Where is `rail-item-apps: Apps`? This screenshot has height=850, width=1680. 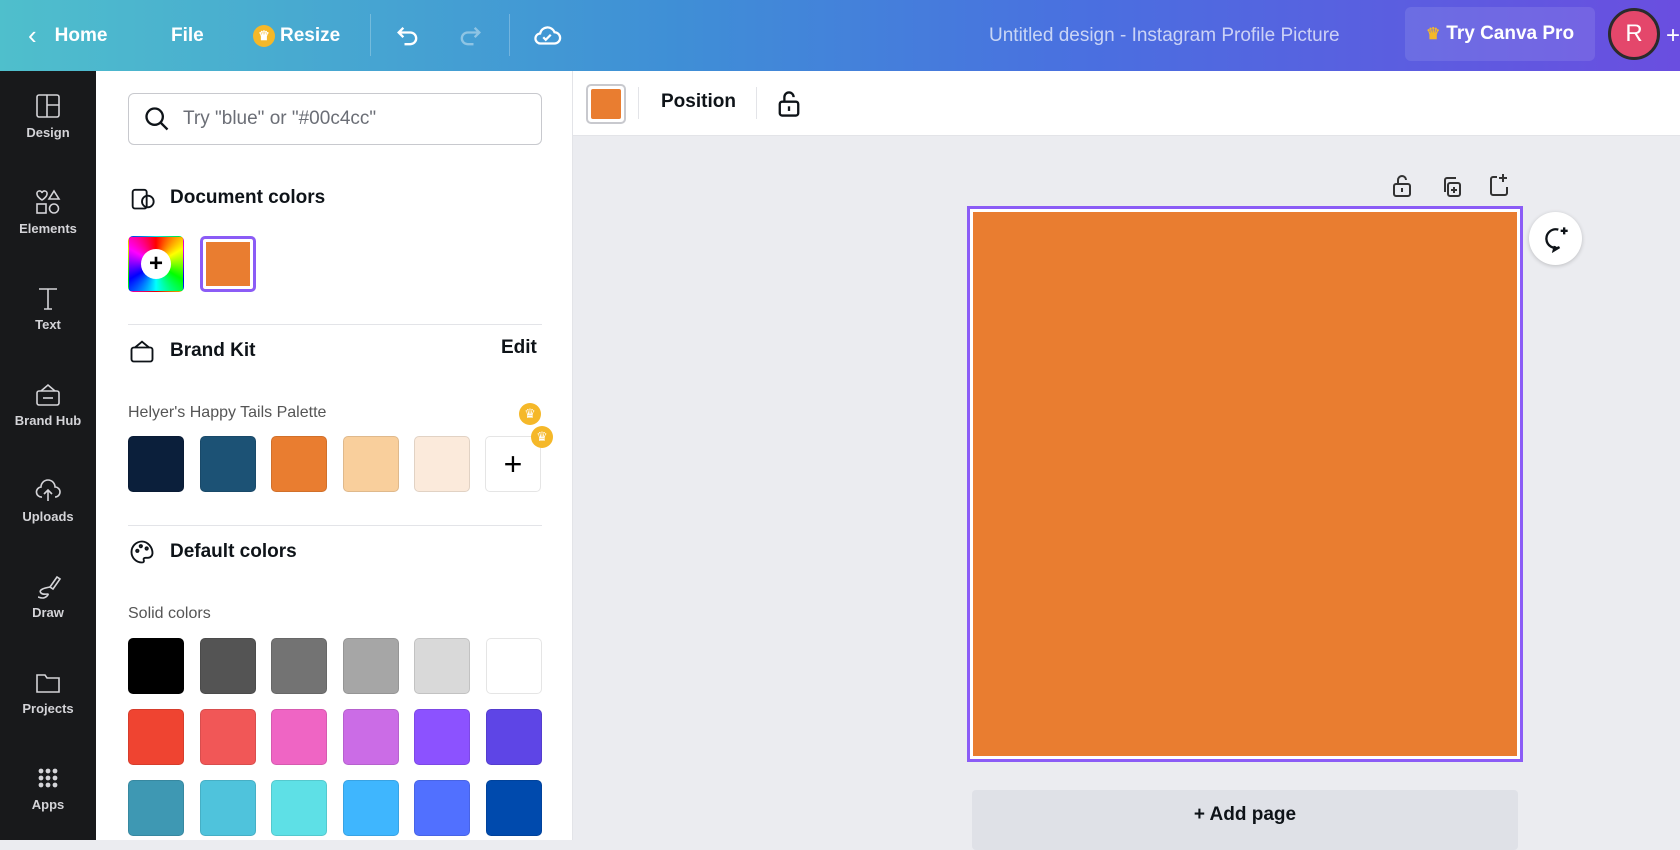
rail-item-apps: Apps is located at coordinates (48, 798).